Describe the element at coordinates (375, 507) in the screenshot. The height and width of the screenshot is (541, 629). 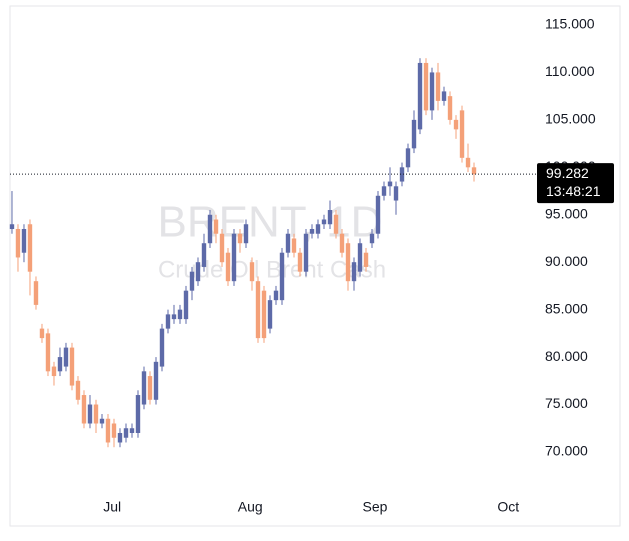
I see `x-tick-label: Sep` at that location.